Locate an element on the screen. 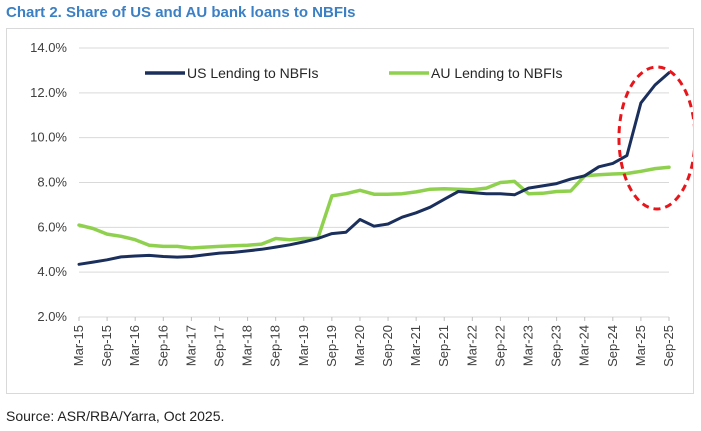 This screenshot has height=431, width=701. source-note: Source: ASR/RBA/Yarra, Oct 2025. is located at coordinates (115, 416).